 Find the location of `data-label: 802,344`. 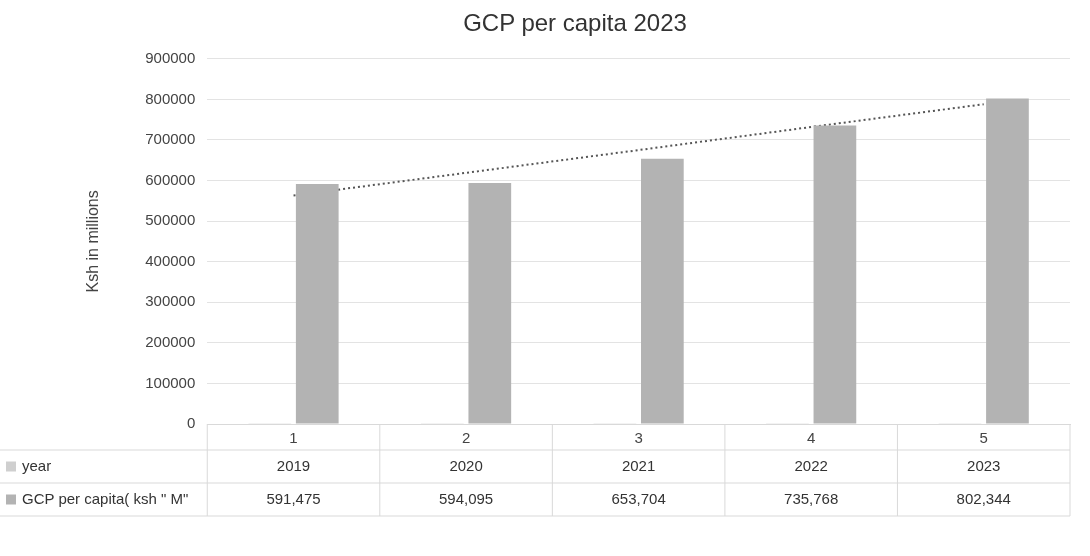

data-label: 802,344 is located at coordinates (983, 498).